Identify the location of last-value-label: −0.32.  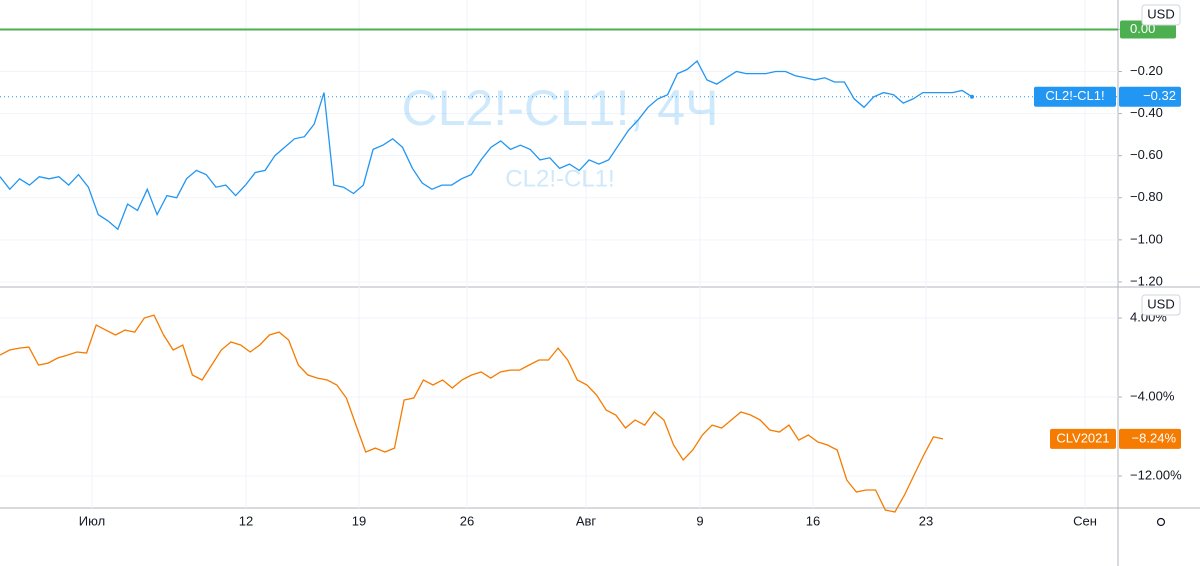
(1159, 95).